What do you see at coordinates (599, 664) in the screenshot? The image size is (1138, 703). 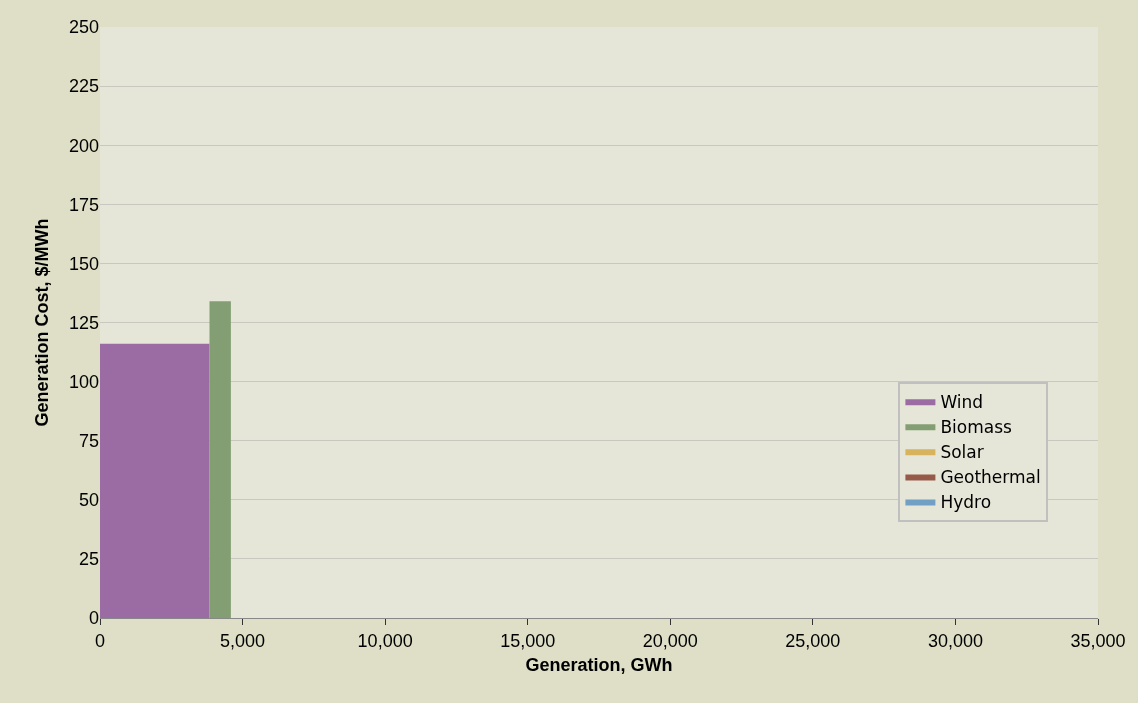 I see `x-axis-title: Generation, GWh` at bounding box center [599, 664].